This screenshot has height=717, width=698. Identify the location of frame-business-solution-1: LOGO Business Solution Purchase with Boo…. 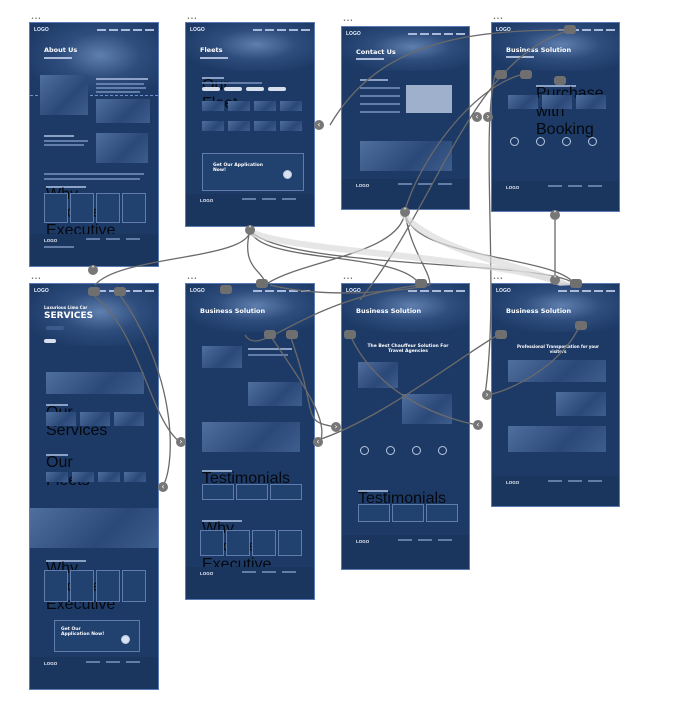
(555, 117).